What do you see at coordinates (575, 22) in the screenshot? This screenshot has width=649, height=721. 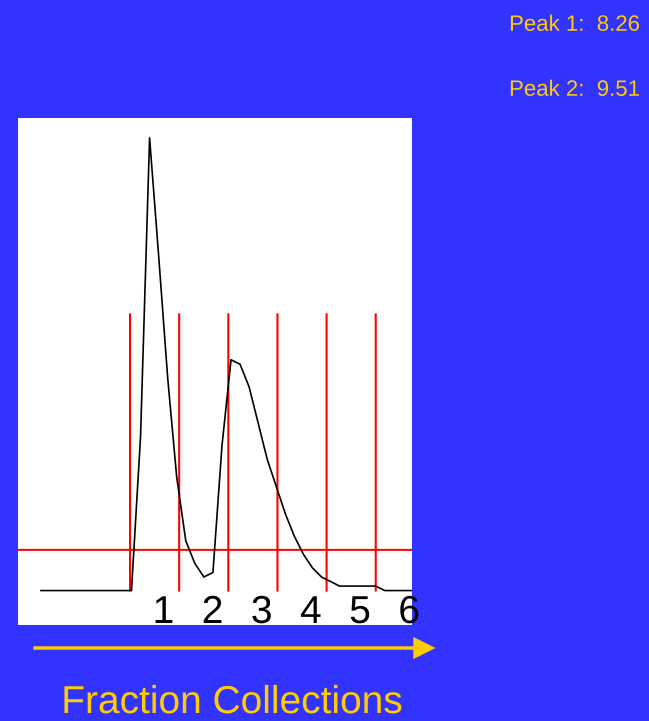 I see `text: Peak 1: 8.26` at bounding box center [575, 22].